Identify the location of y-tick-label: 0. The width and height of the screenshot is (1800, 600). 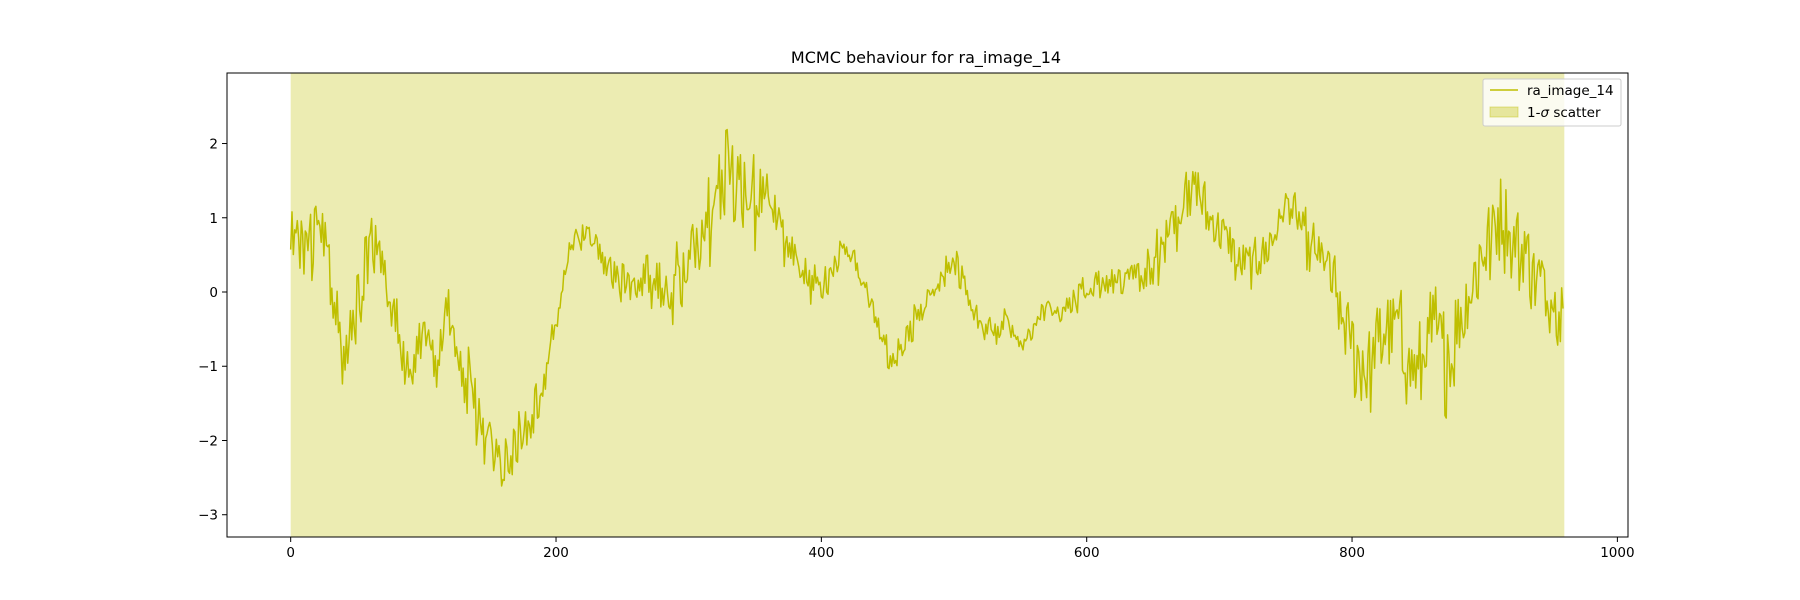
(213, 293).